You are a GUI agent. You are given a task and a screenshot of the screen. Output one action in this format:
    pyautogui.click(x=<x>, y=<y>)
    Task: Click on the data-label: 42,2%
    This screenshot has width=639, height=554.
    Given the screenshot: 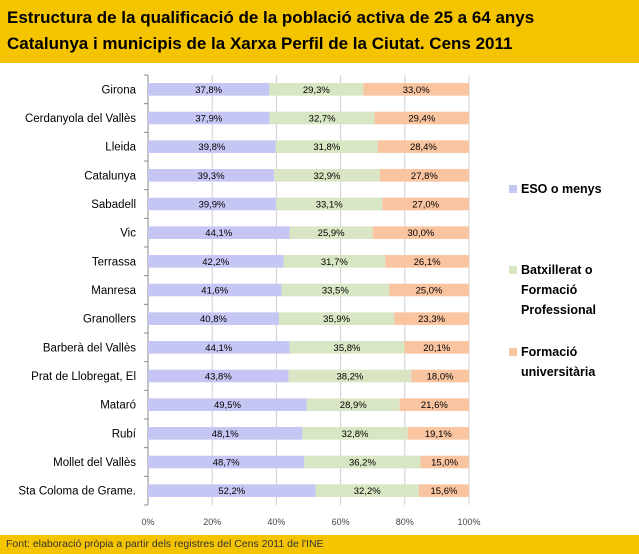 What is the action you would take?
    pyautogui.click(x=215, y=262)
    